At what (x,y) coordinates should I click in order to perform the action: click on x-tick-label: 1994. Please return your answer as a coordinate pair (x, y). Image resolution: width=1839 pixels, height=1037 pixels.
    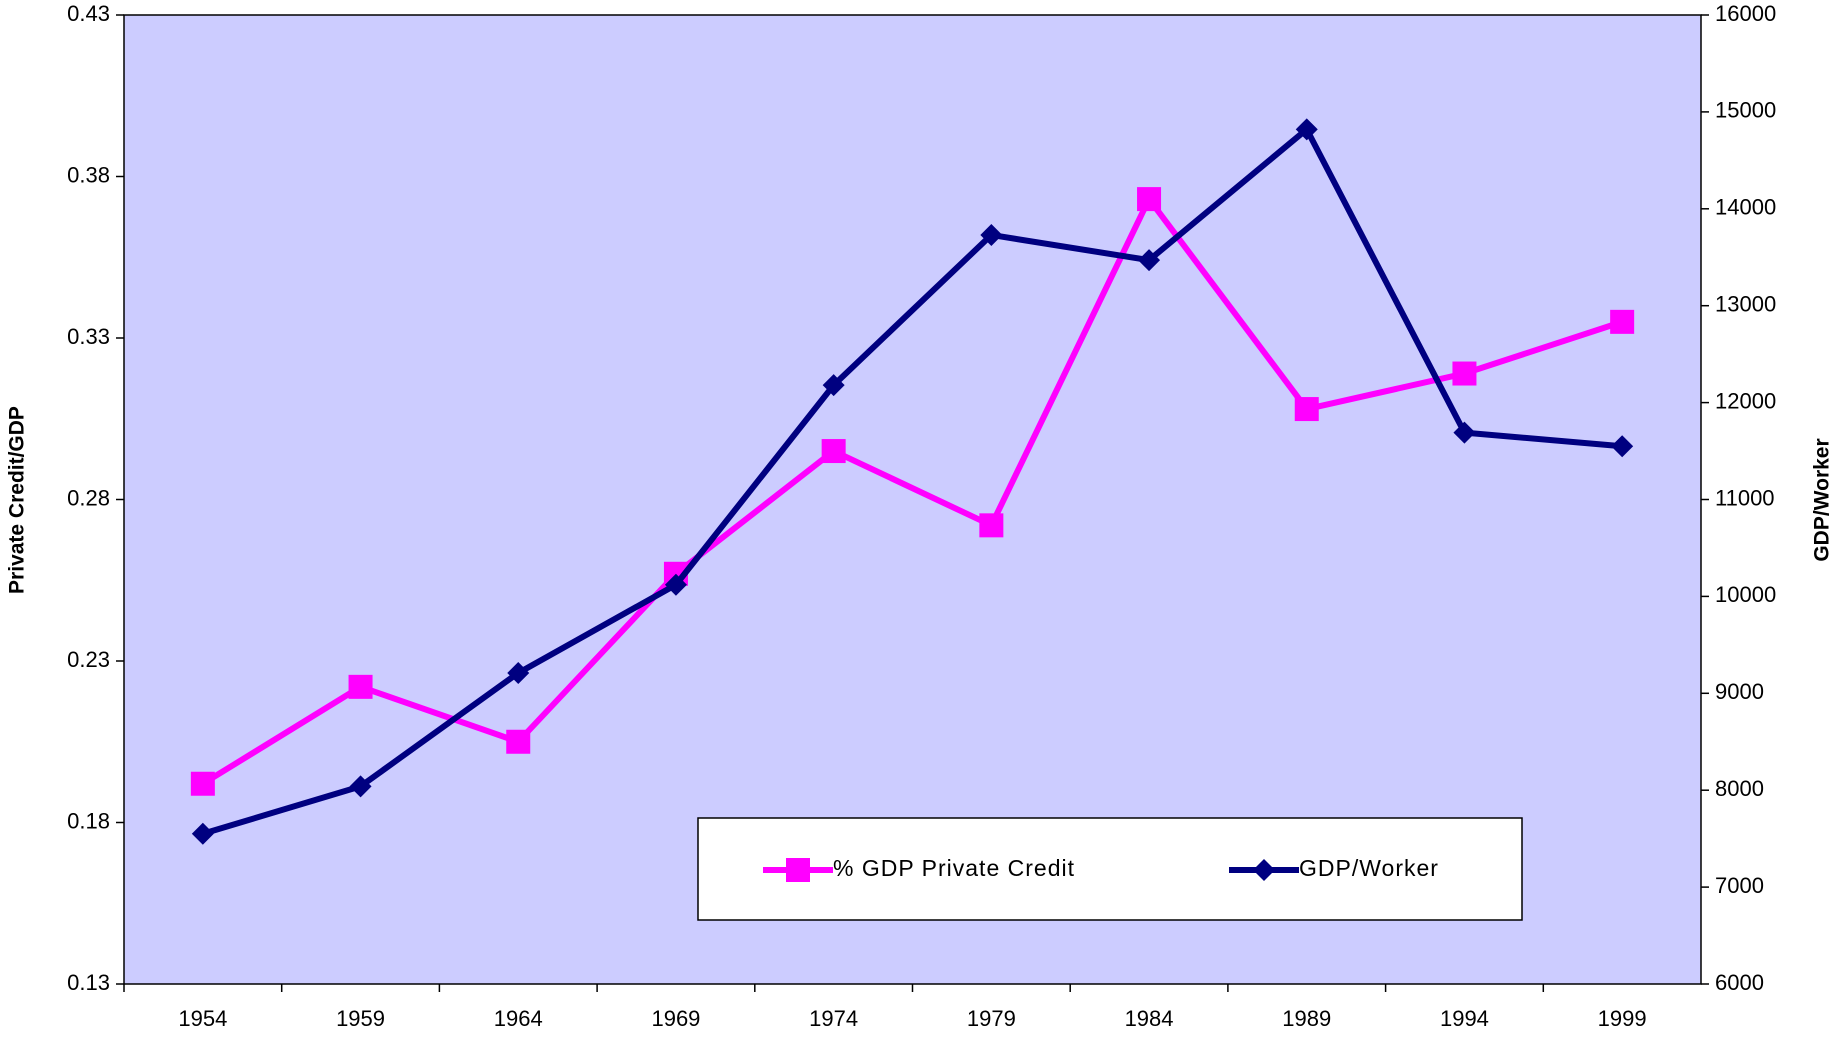
    Looking at the image, I should click on (1464, 1018).